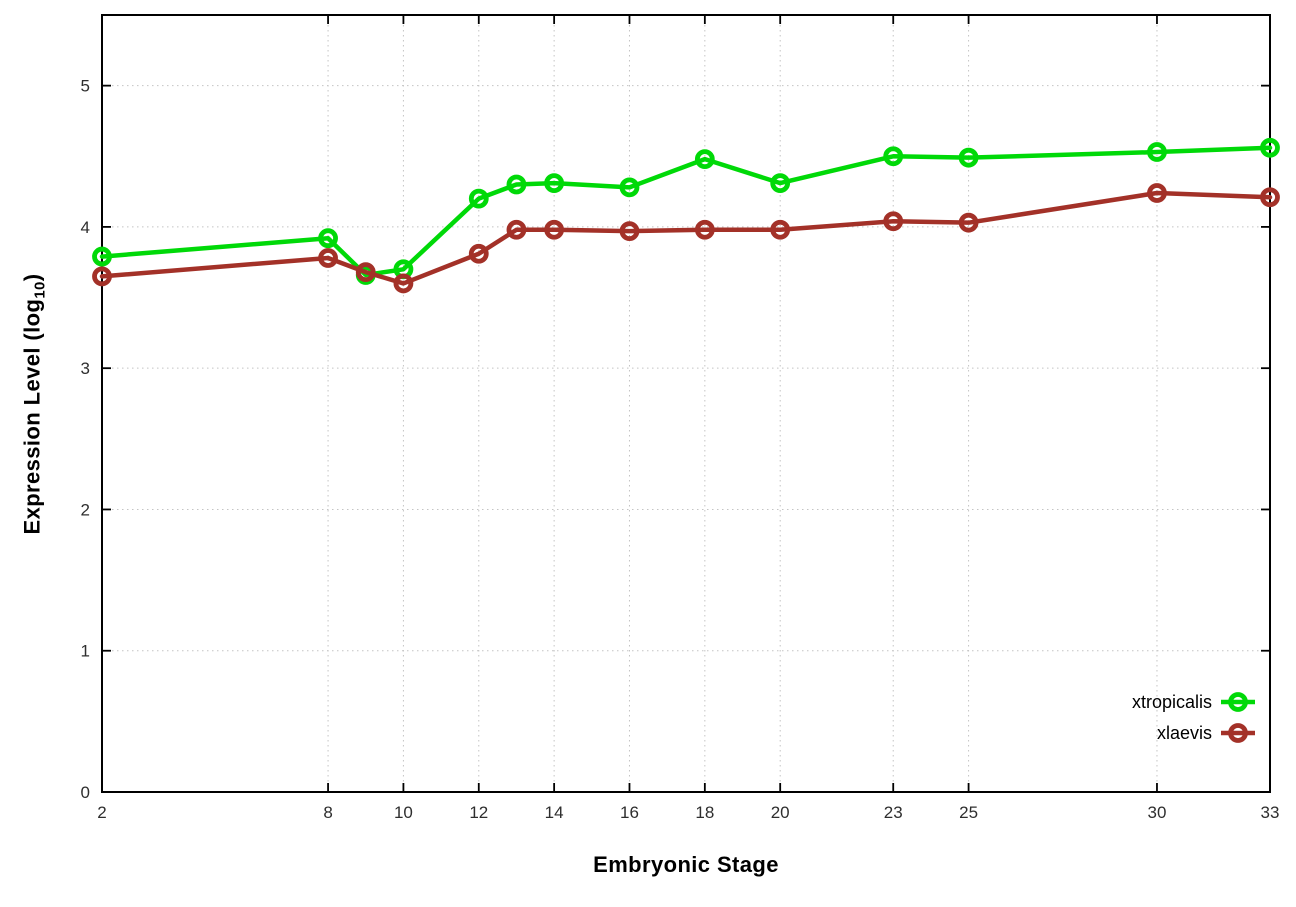 The image size is (1296, 907). Describe the element at coordinates (32, 277) in the screenshot. I see `y-axis-title-suffix: )` at that location.